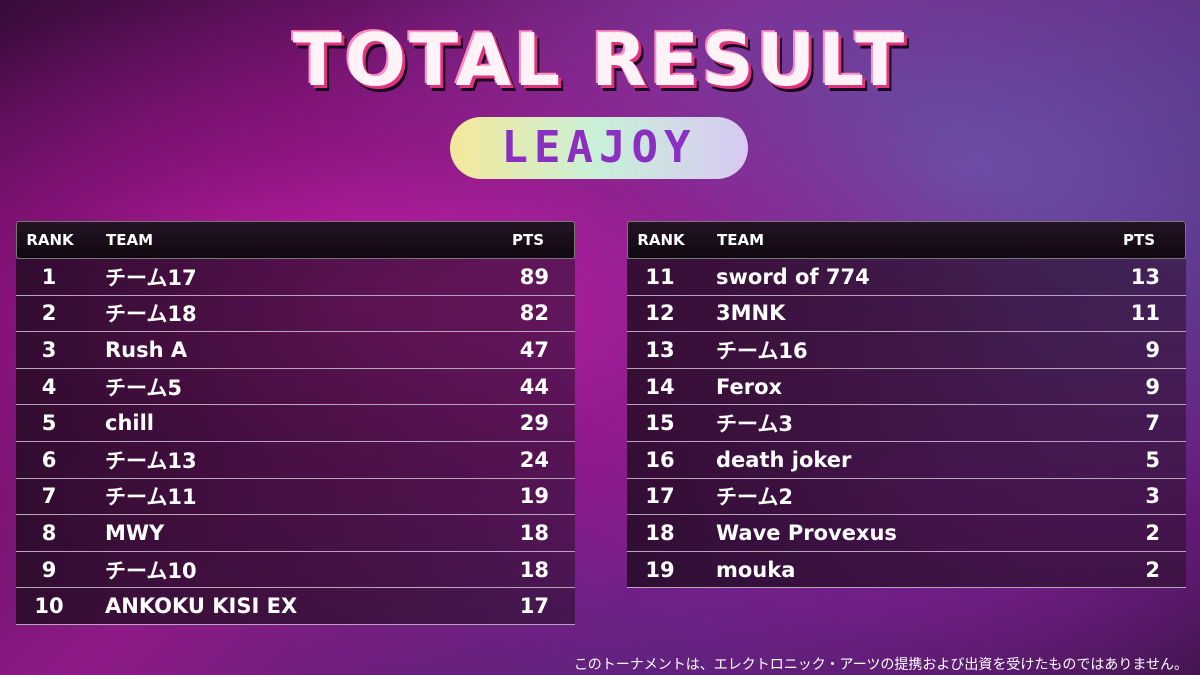  What do you see at coordinates (534, 313) in the screenshot?
I see `points: 82` at bounding box center [534, 313].